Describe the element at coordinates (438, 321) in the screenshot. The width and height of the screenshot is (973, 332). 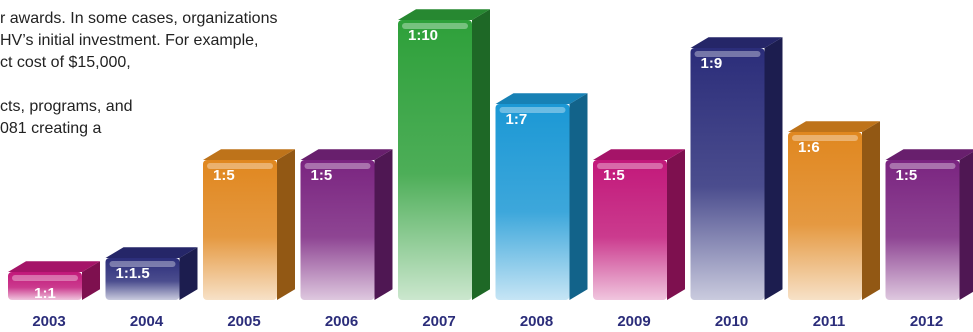
I see `year-label: 2007` at that location.